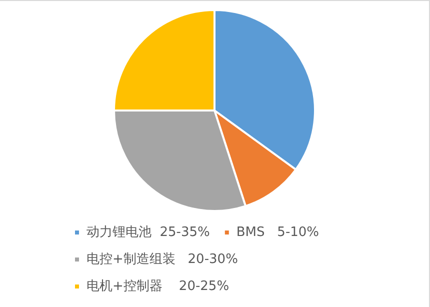  I want to click on legend-label: 电机+控制器 20-25%, so click(158, 286).